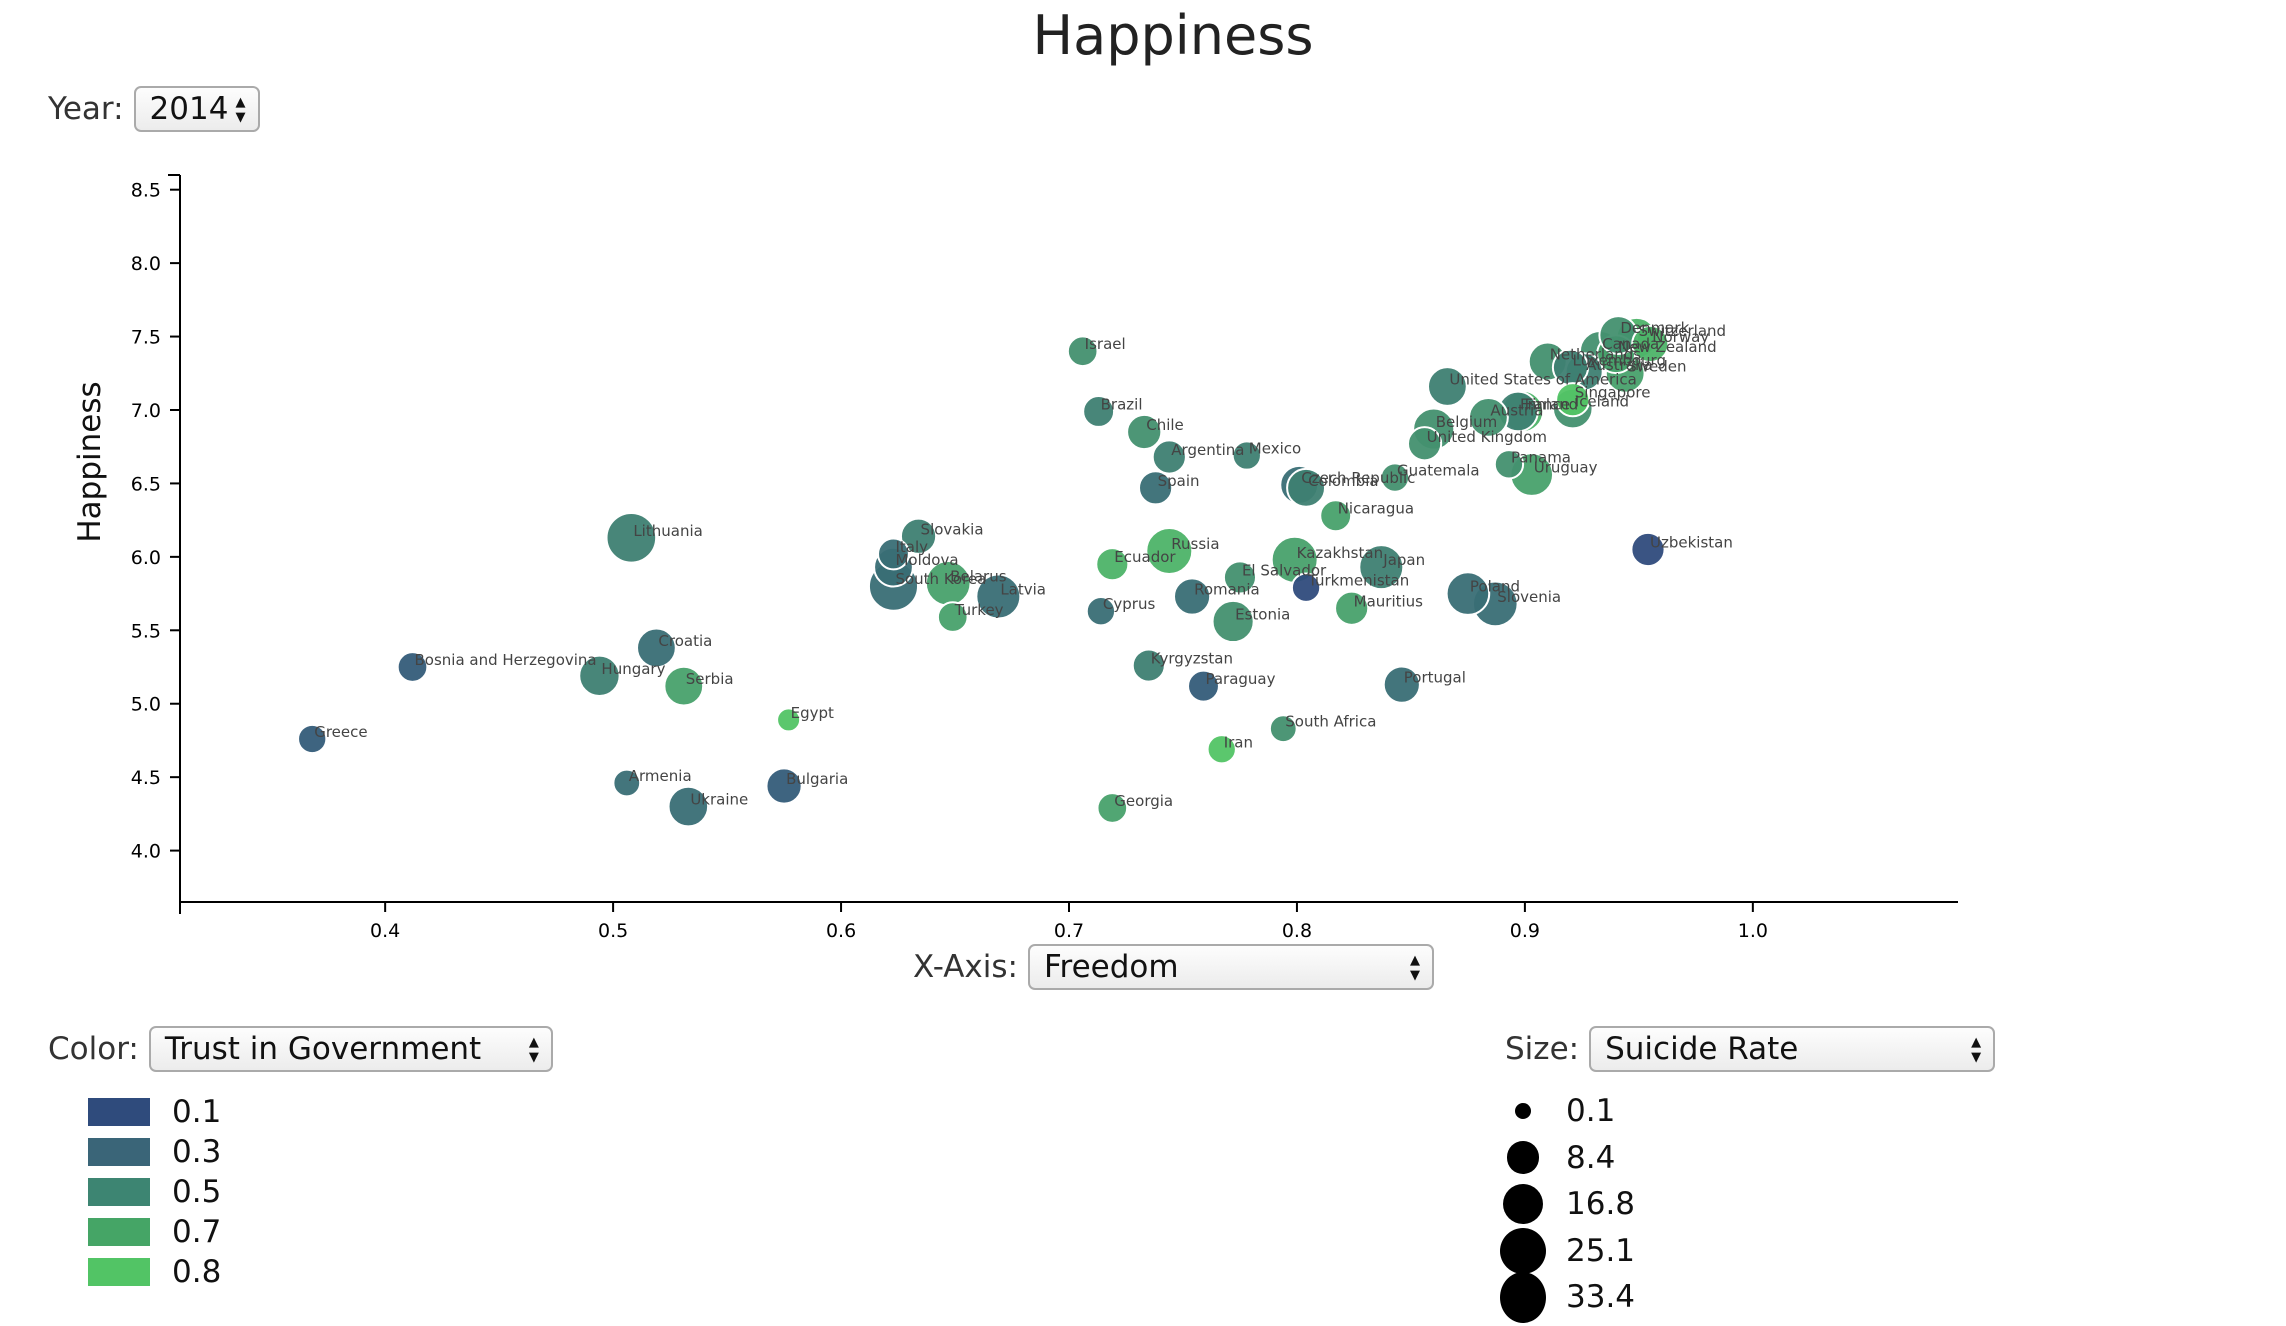 This screenshot has width=2286, height=1326. I want to click on point-label: Canada, so click(1630, 344).